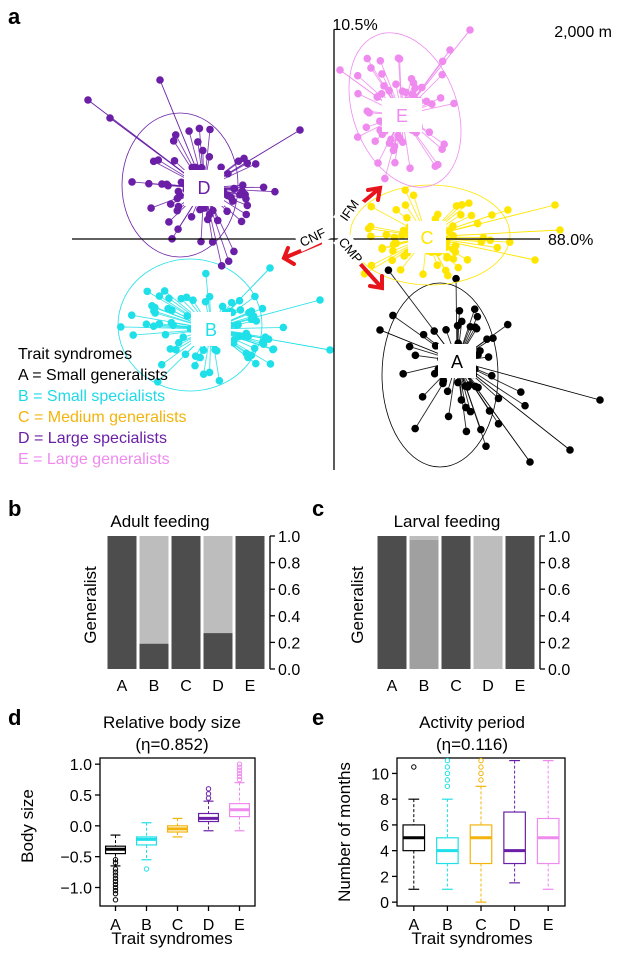  Describe the element at coordinates (424, 686) in the screenshot. I see `x-tick-label-B: B` at that location.